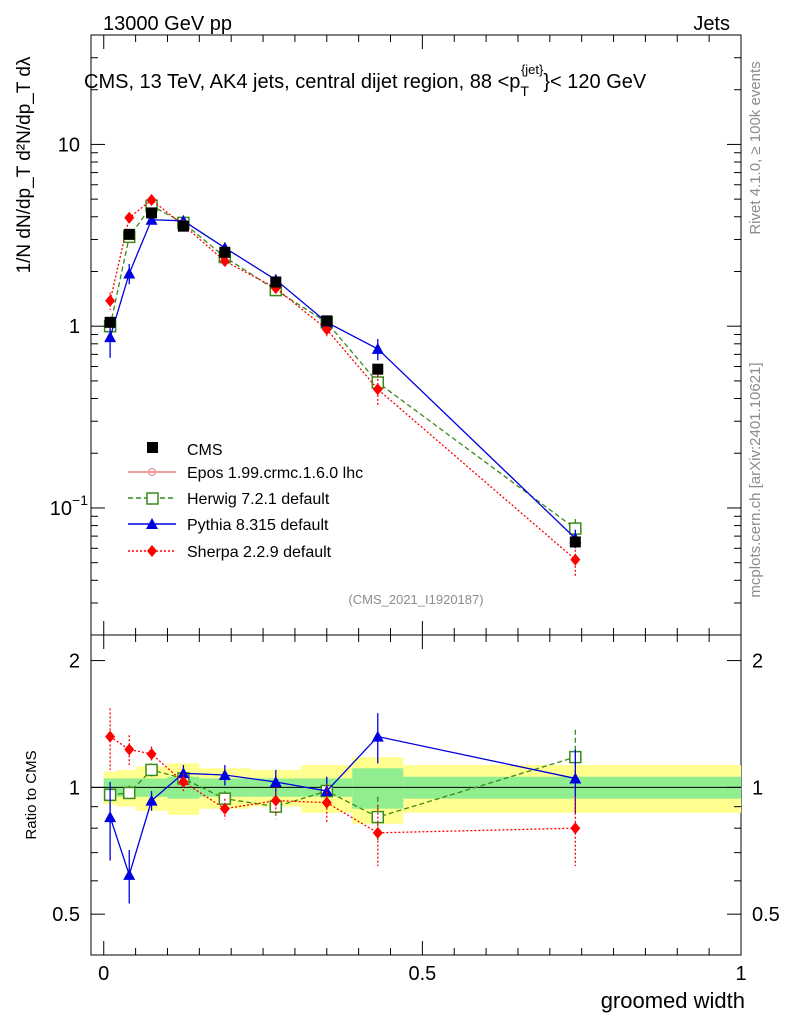 This screenshot has width=786, height=1024. Describe the element at coordinates (74, 662) in the screenshot. I see `ratio-y-tick-label: 2` at that location.